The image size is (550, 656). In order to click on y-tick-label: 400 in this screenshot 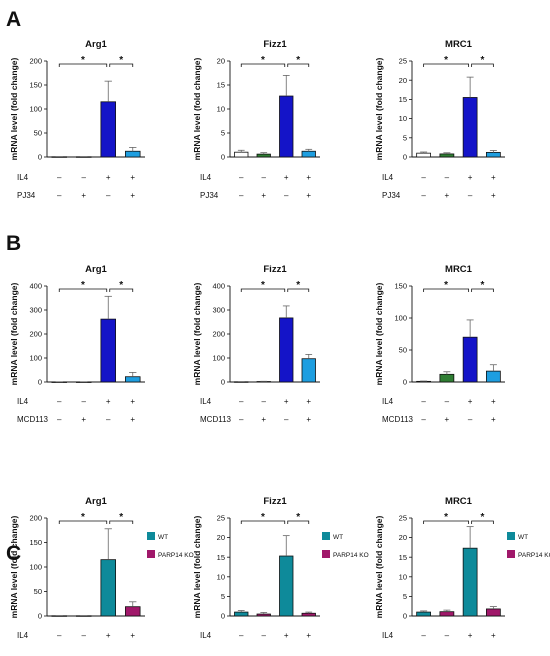, I will do `click(35, 286)`.